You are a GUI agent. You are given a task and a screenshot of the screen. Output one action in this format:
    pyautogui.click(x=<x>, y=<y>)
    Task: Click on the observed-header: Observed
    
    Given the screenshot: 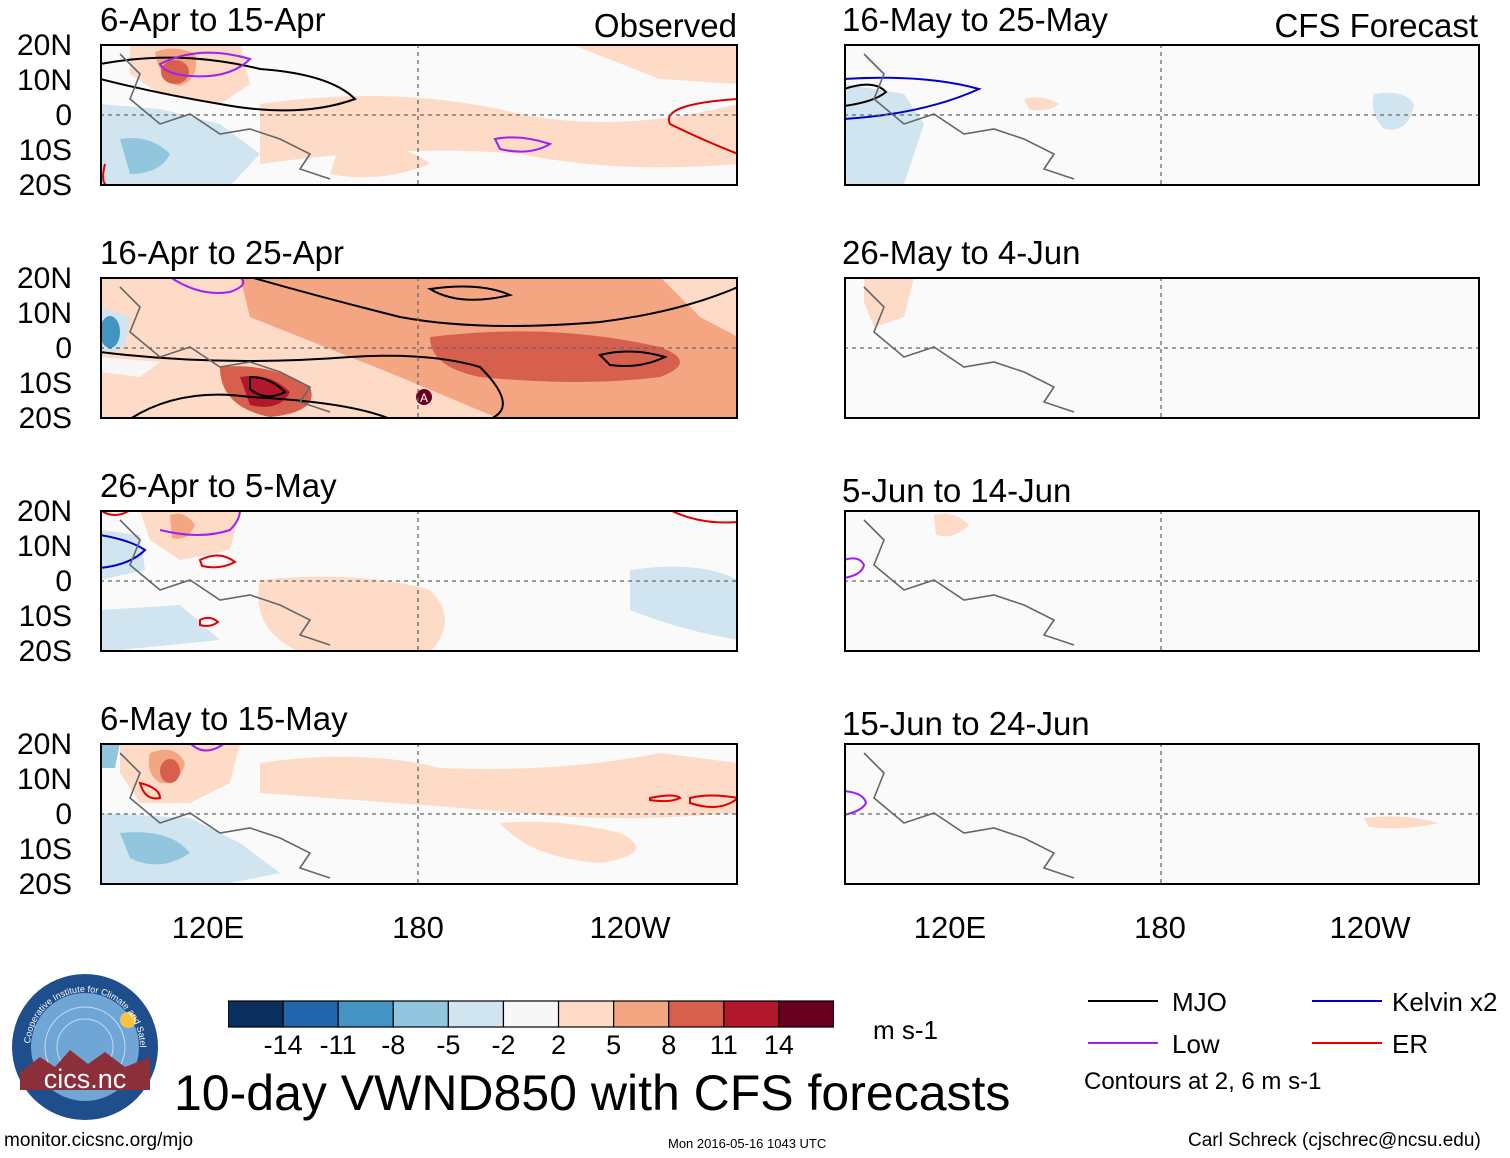 What is the action you would take?
    pyautogui.click(x=665, y=25)
    